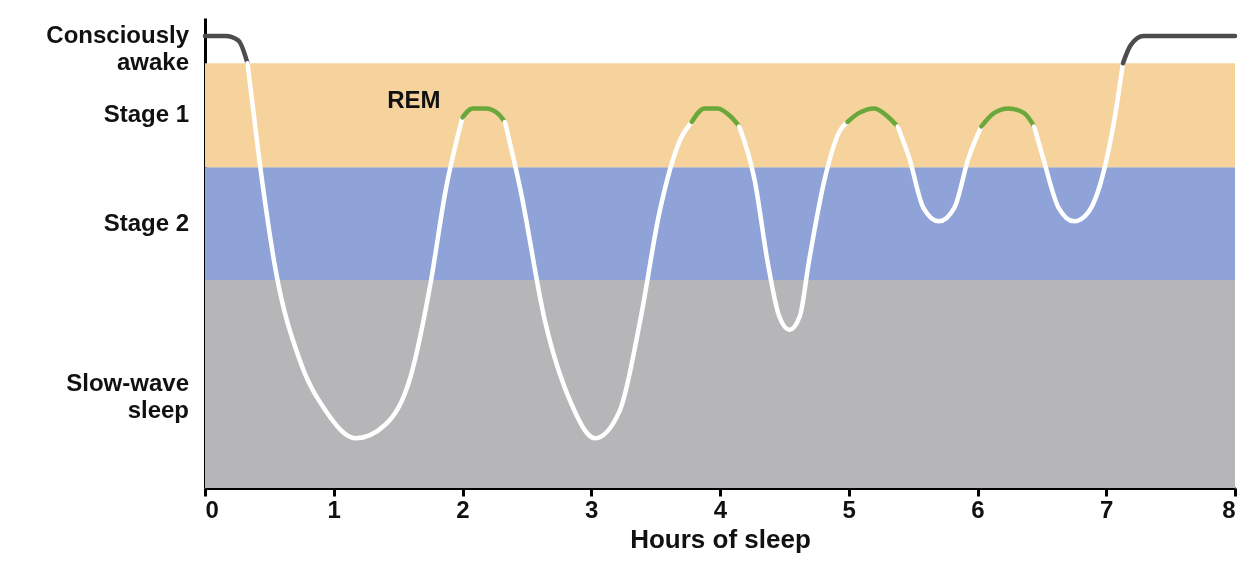 The image size is (1250, 584). I want to click on x-tick-label: 5, so click(849, 509).